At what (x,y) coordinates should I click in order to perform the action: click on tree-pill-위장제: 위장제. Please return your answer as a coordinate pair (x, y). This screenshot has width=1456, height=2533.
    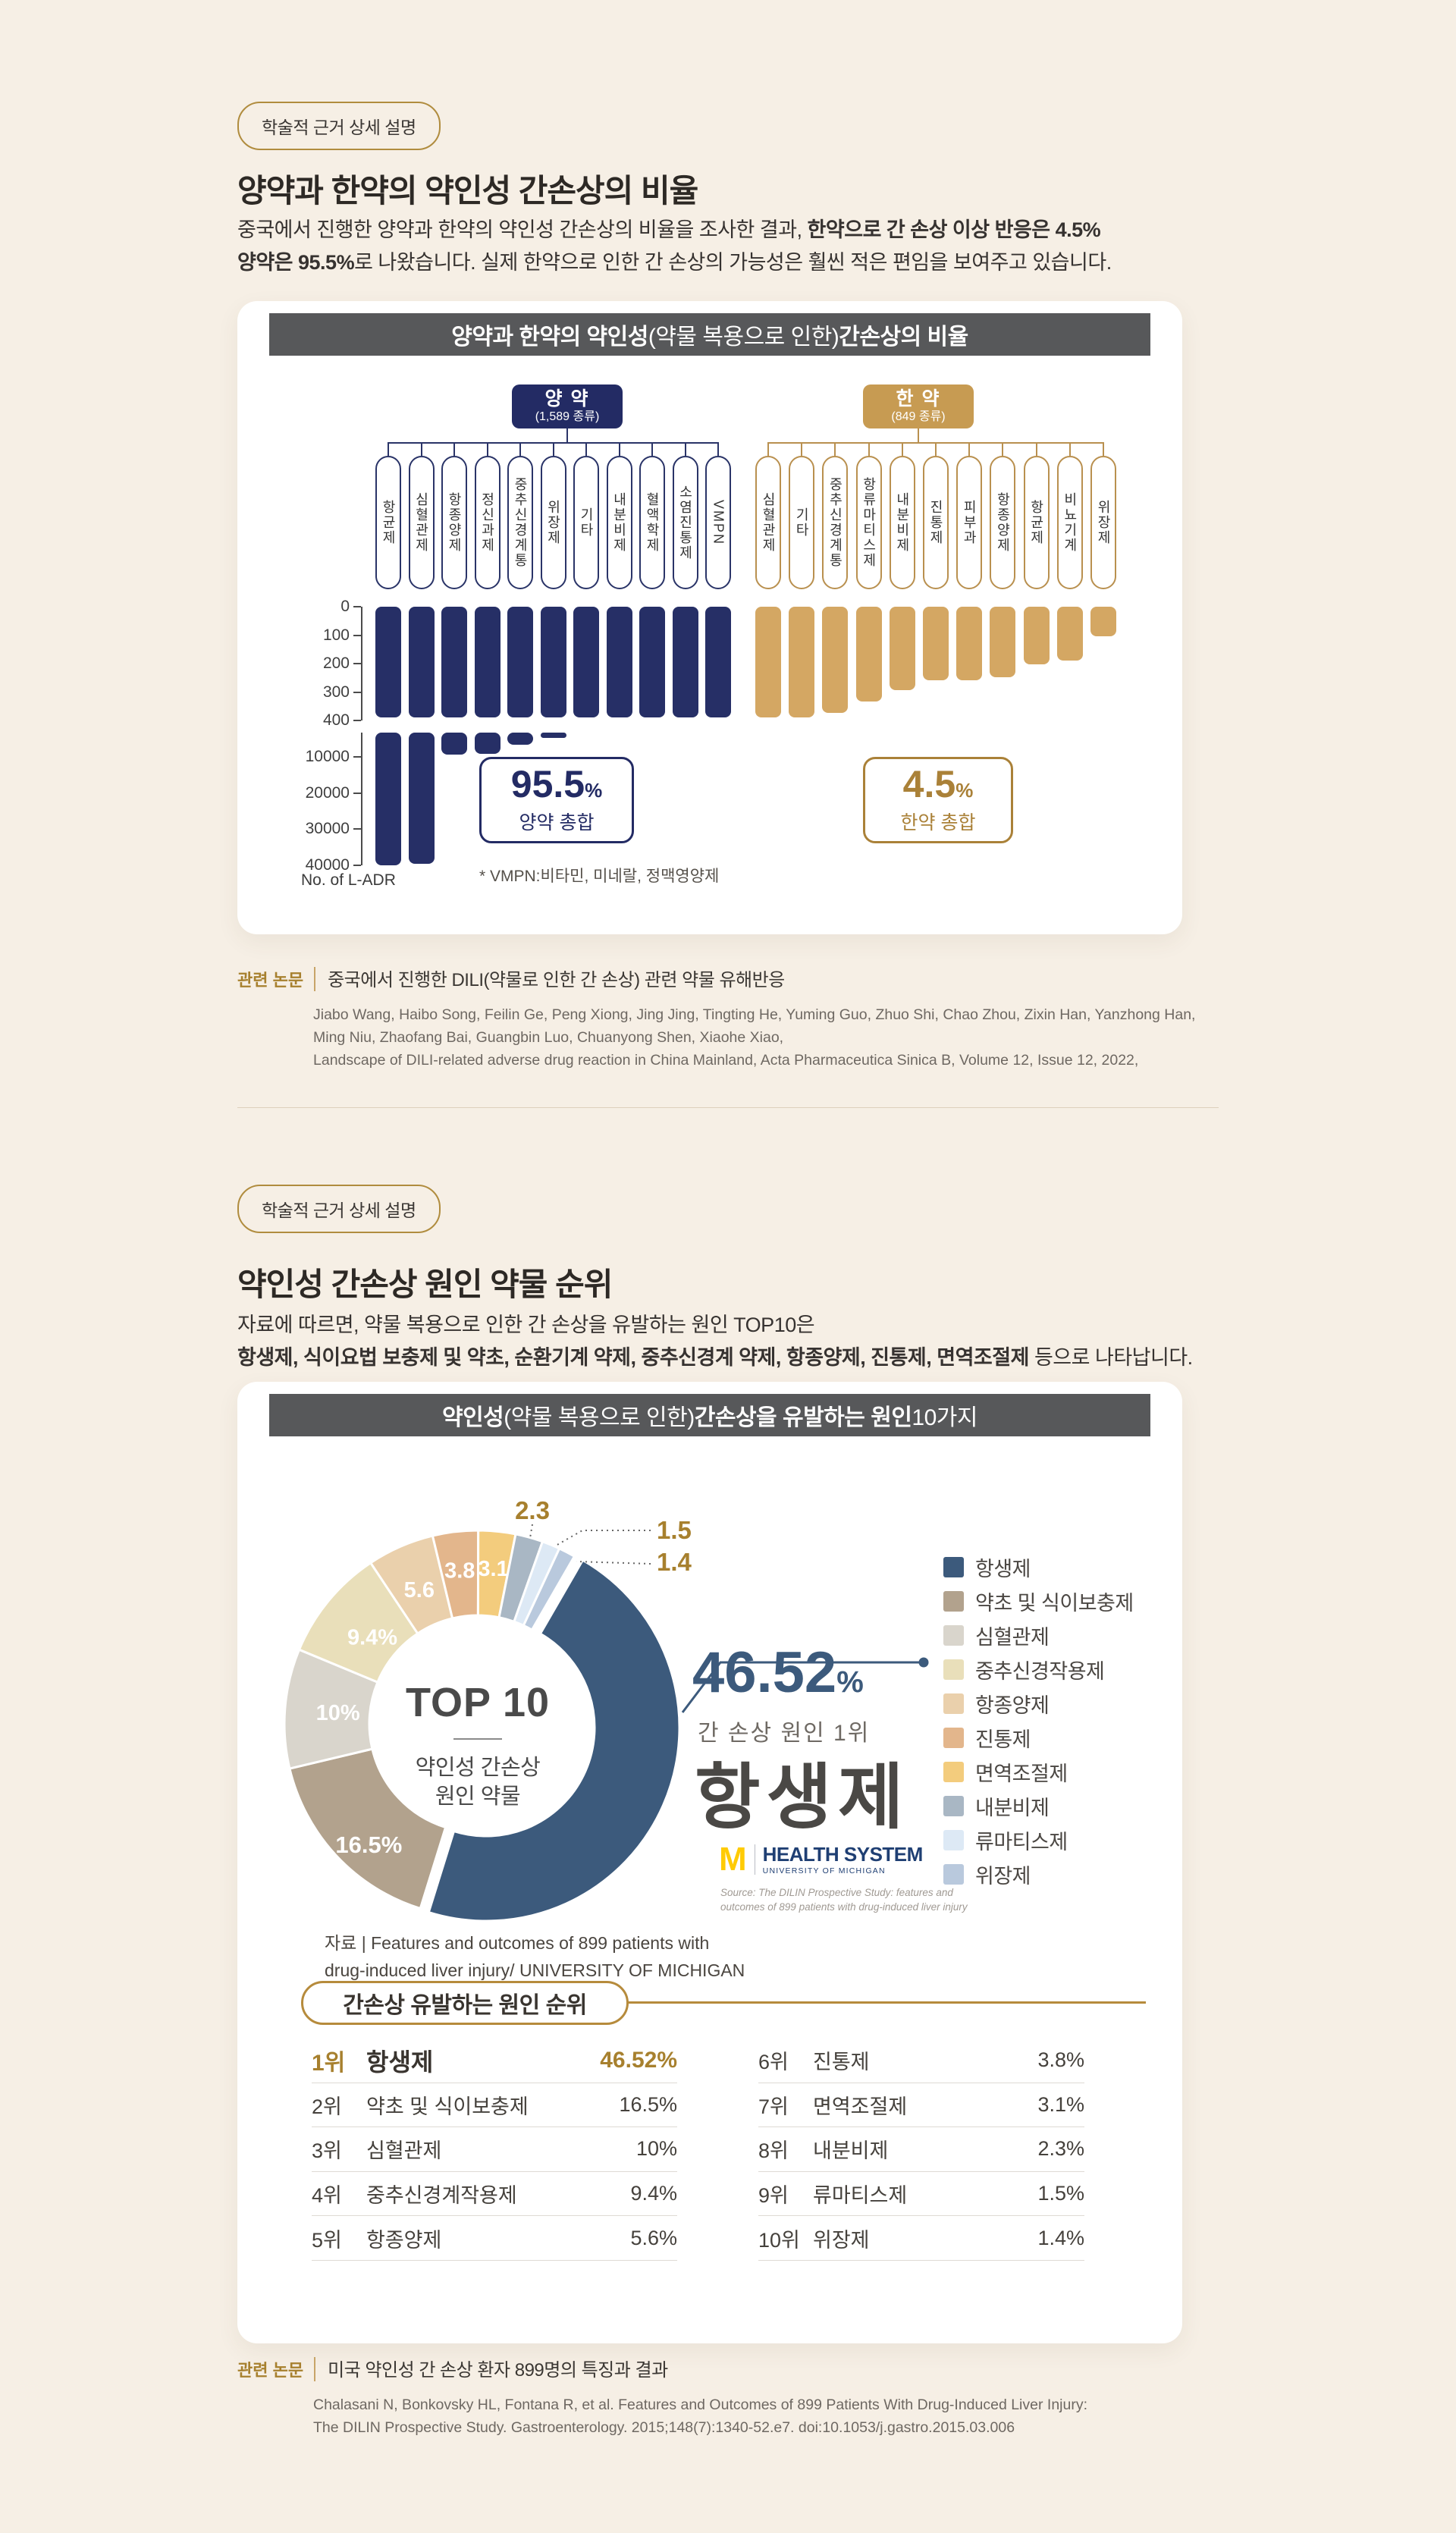
    Looking at the image, I should click on (1103, 522).